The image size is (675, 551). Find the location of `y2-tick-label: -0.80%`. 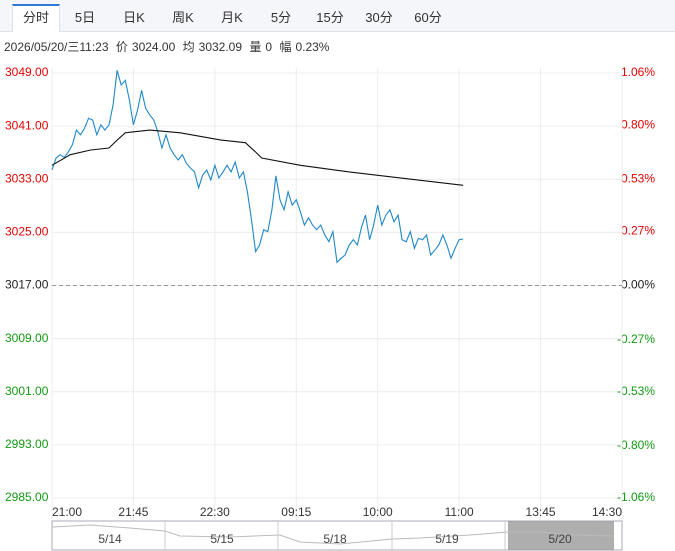

y2-tick-label: -0.80% is located at coordinates (636, 445).